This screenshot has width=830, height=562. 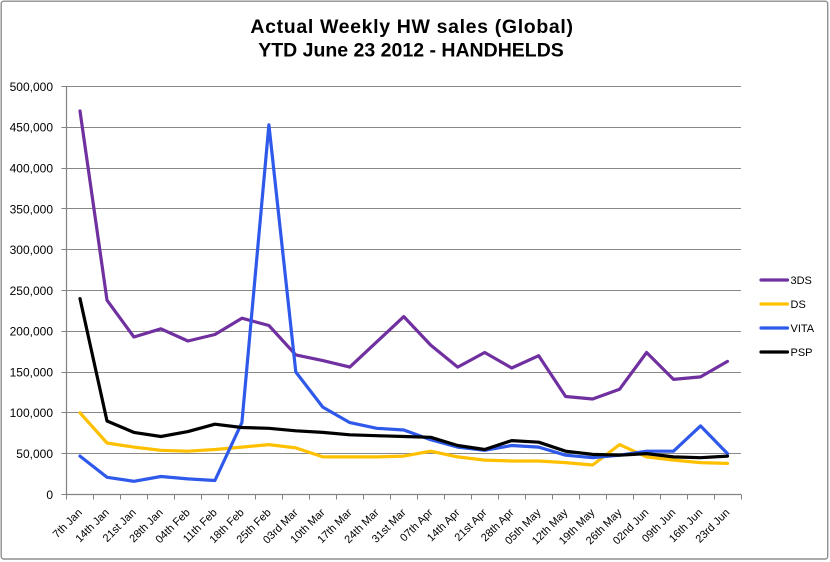 What do you see at coordinates (32, 169) in the screenshot?
I see `svg-text: 400,000` at bounding box center [32, 169].